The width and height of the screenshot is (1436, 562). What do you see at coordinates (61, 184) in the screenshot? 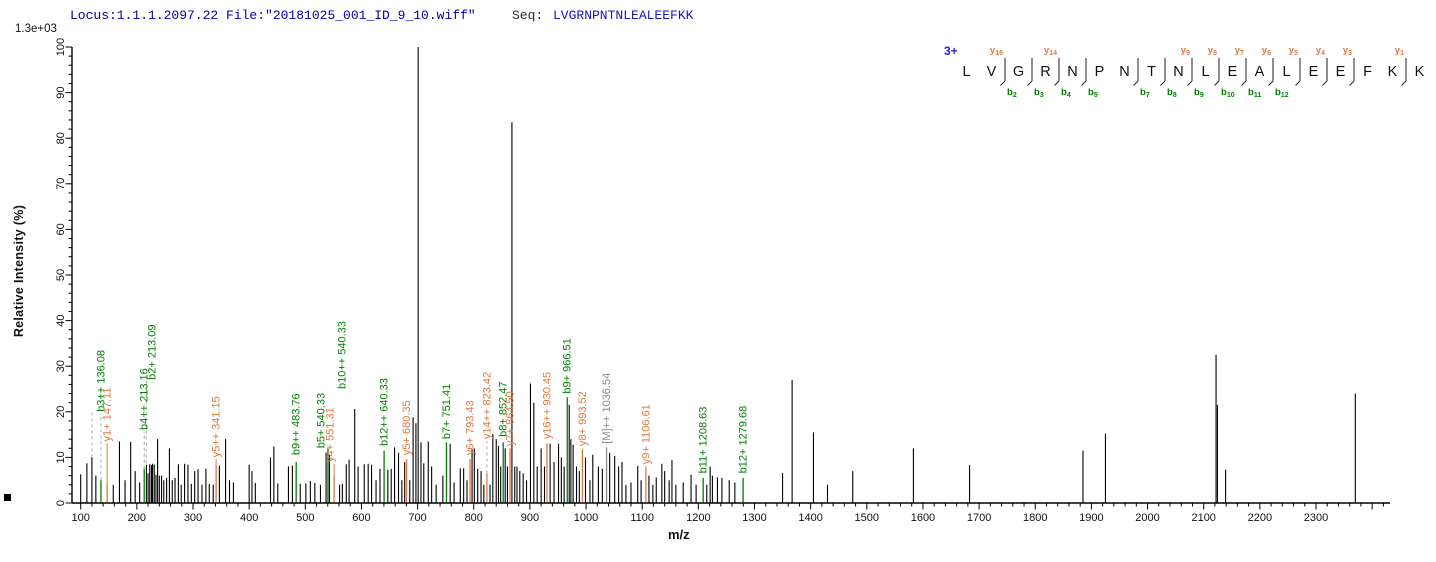
I see `y-tick-label: 70` at bounding box center [61, 184].